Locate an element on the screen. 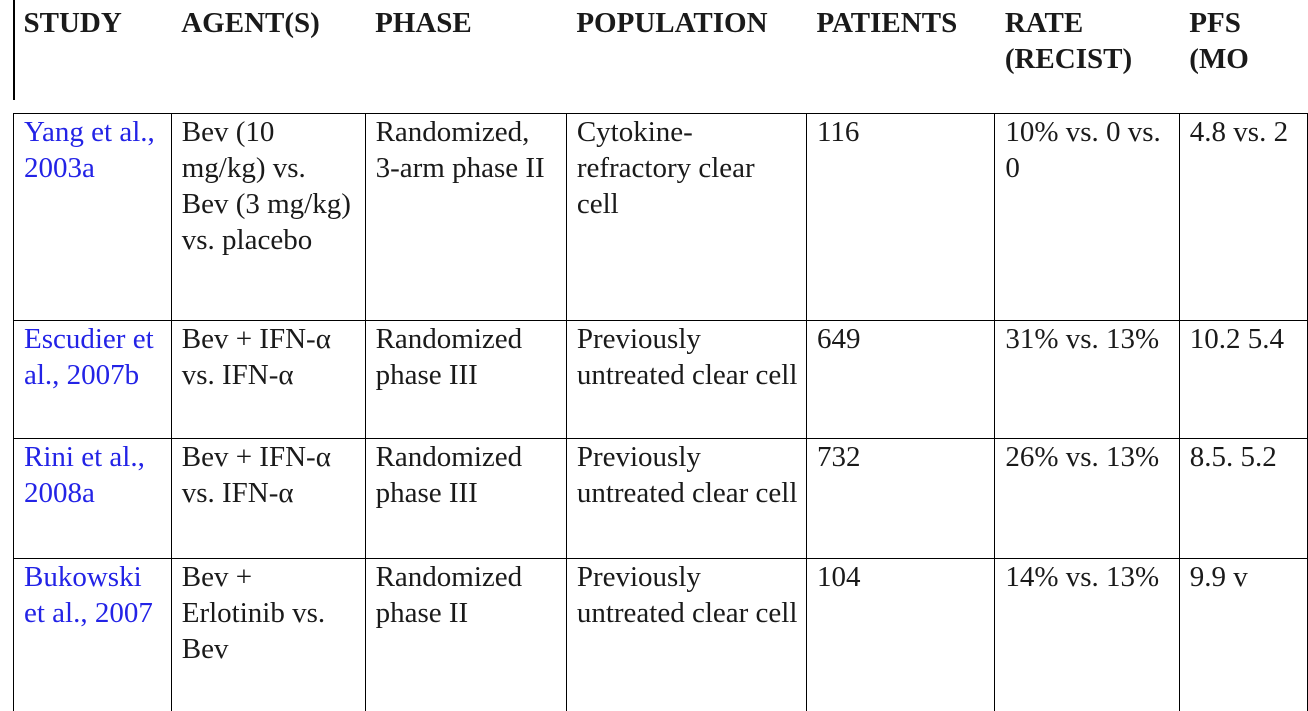 Image resolution: width=1308 pixels, height=711 pixels. rate-cell: 31% vs. 13% is located at coordinates (1087, 379).